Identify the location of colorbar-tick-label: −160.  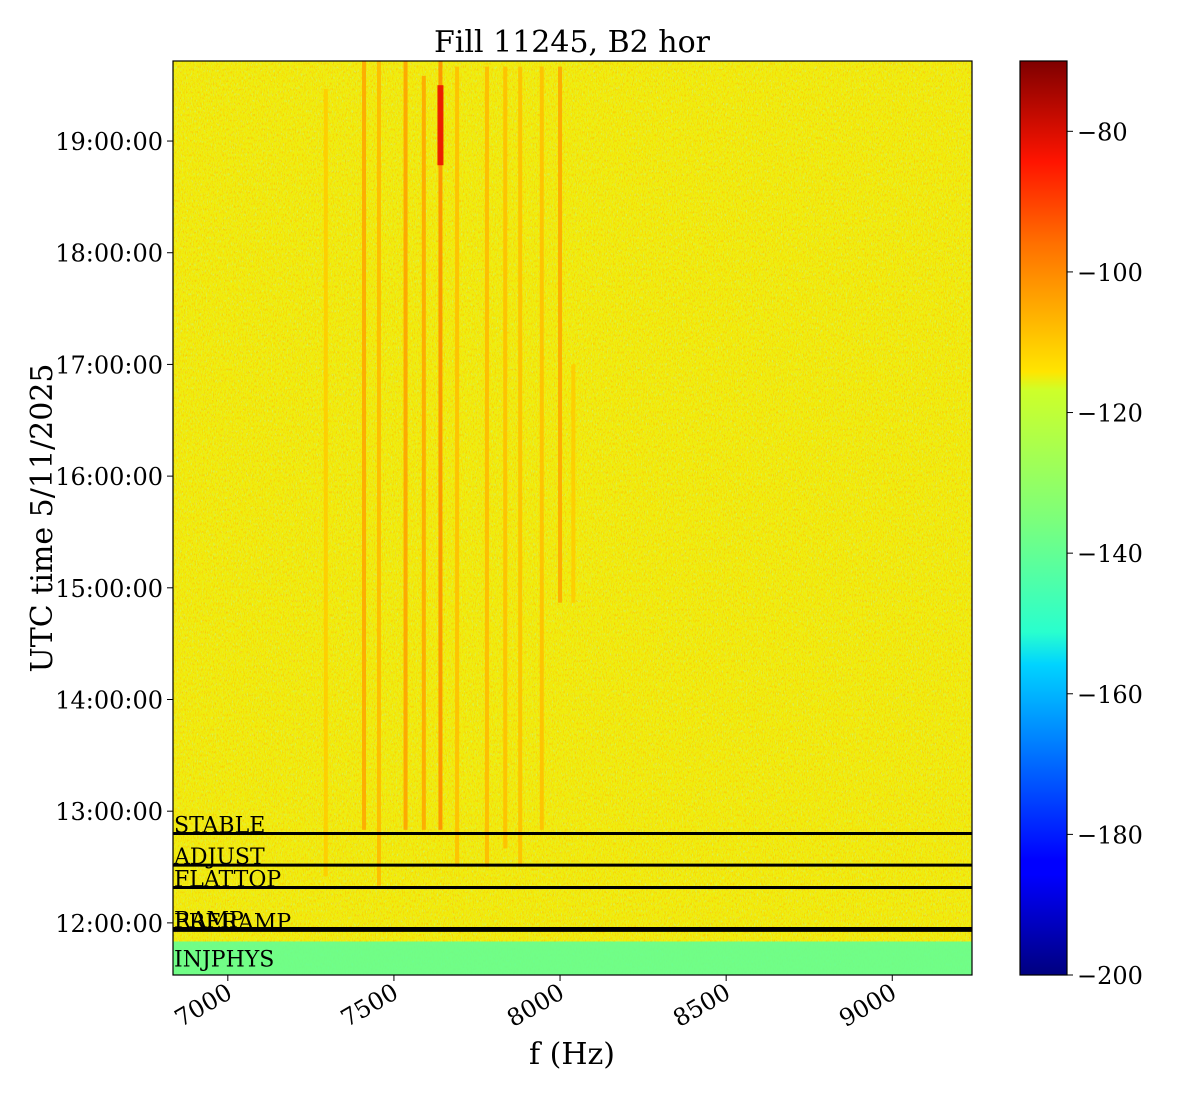
(1110, 695).